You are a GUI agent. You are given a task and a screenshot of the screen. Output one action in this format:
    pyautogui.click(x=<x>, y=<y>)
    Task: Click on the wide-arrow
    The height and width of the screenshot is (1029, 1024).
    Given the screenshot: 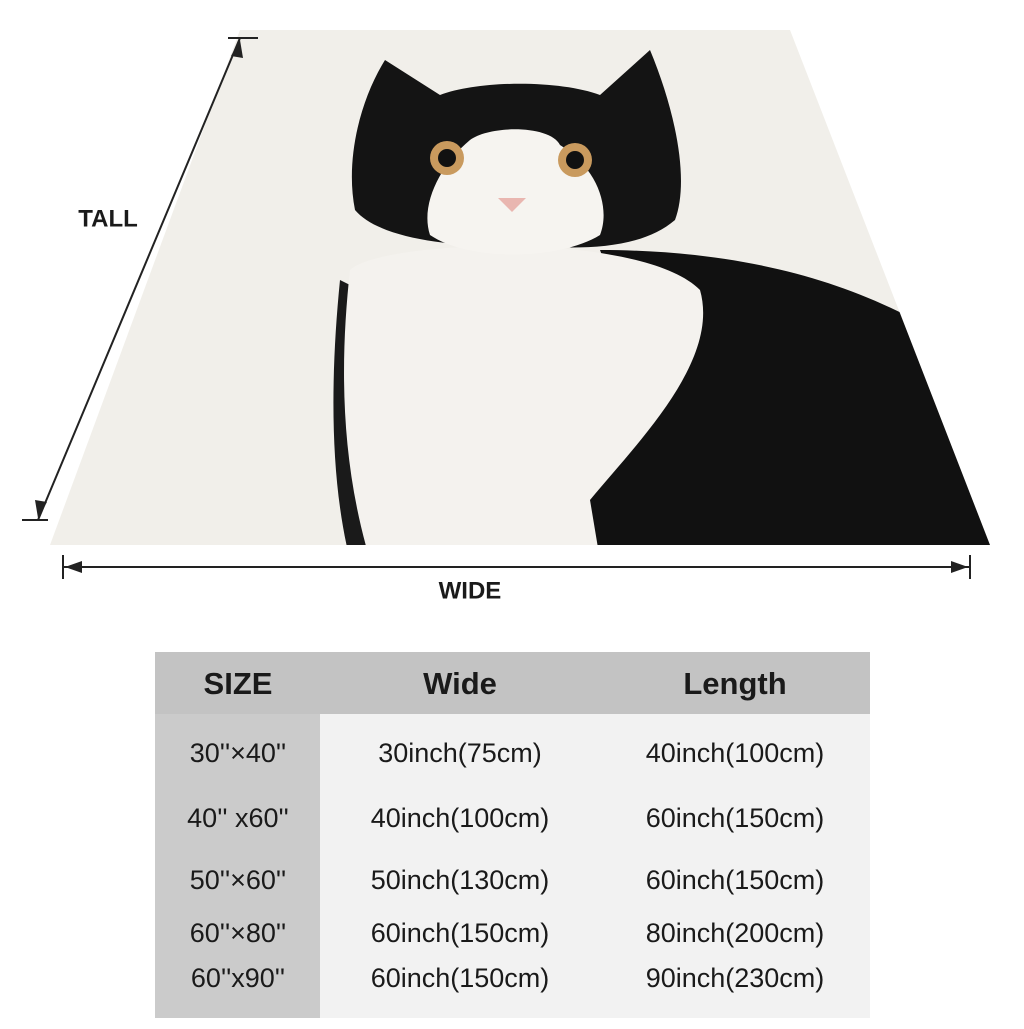 What is the action you would take?
    pyautogui.click(x=516, y=567)
    